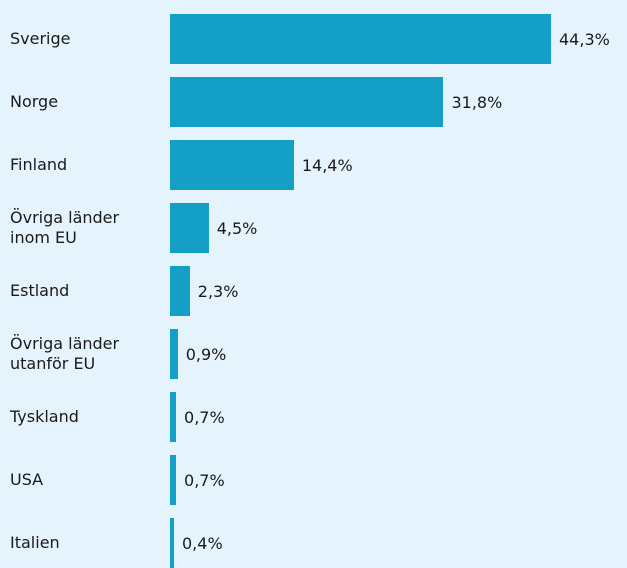 This screenshot has width=627, height=568. I want to click on value-label: 2,3%, so click(218, 291).